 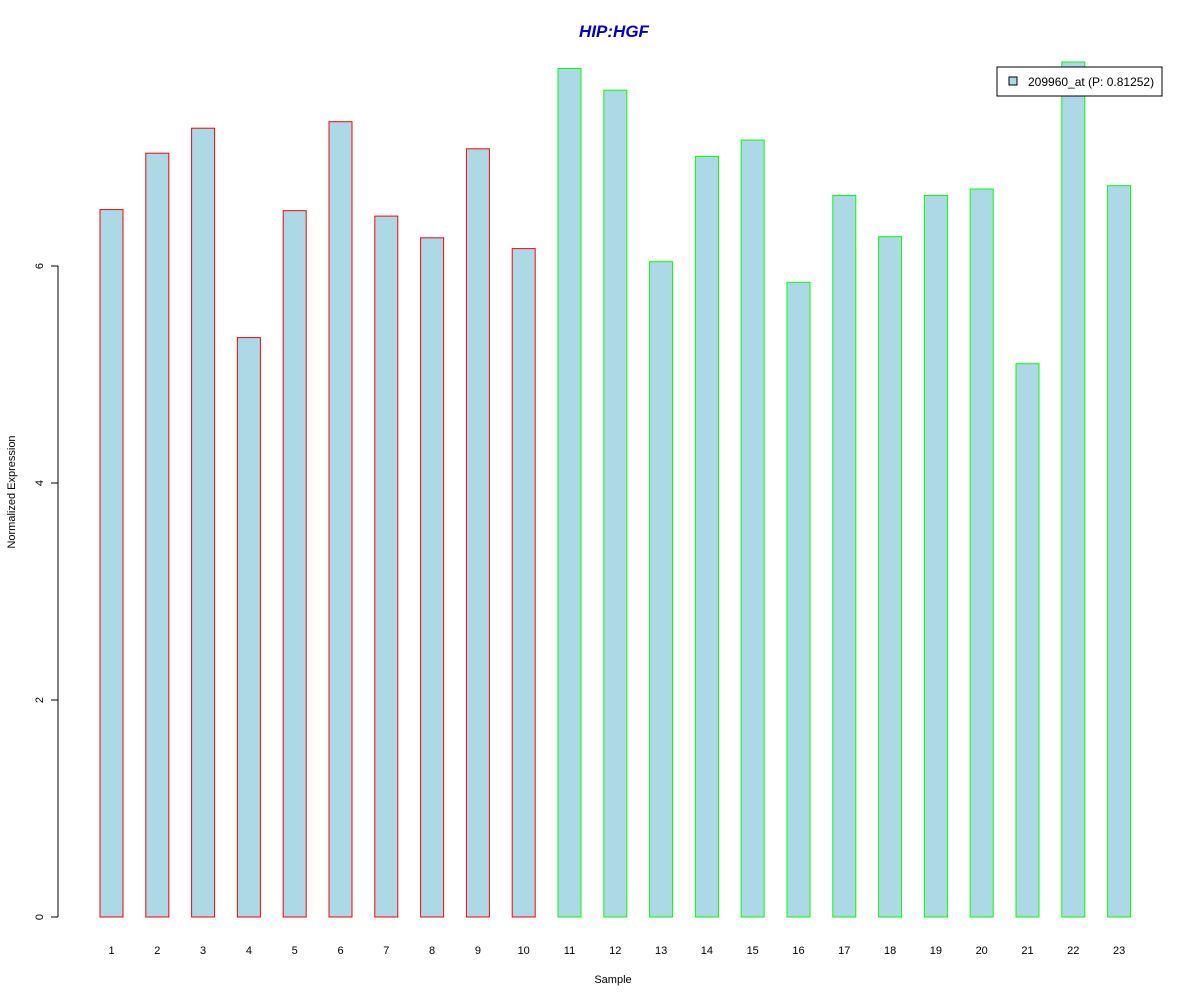 I want to click on x-tick-label: 13, so click(x=661, y=951).